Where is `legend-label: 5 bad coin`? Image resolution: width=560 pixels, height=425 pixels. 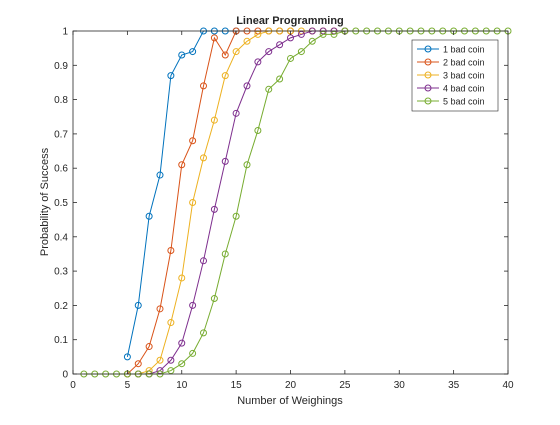
legend-label: 5 bad coin is located at coordinates (464, 101).